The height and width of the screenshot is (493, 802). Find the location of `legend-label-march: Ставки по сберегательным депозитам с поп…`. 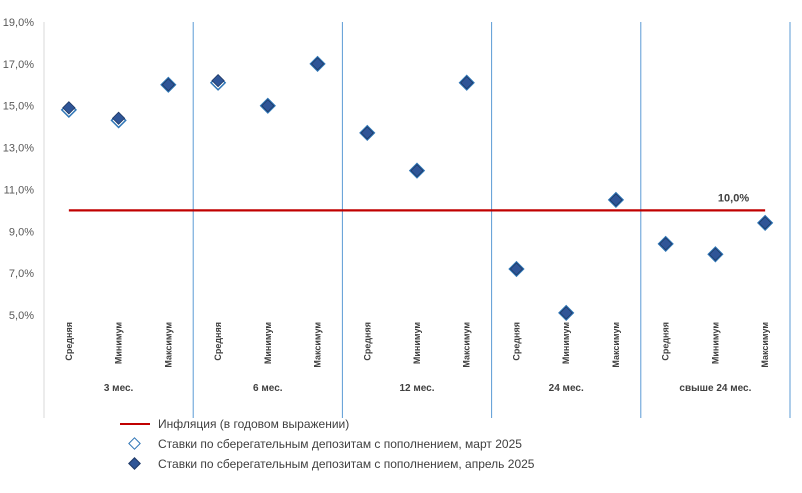

legend-label-march: Ставки по сберегательным депозитам с поп… is located at coordinates (340, 444).